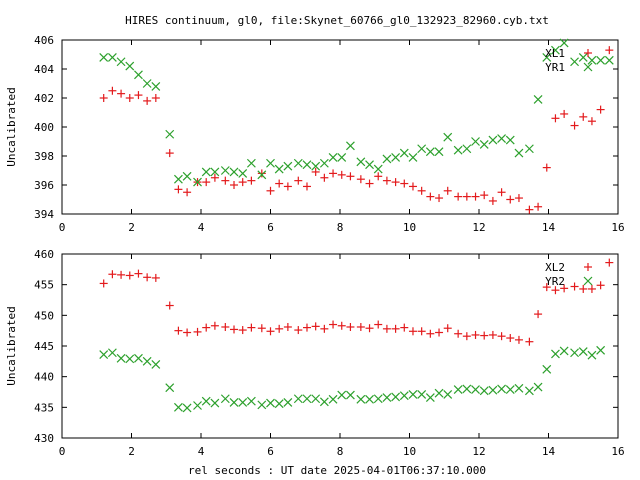  I want to click on top-x-tick-label: 16, so click(617, 227).